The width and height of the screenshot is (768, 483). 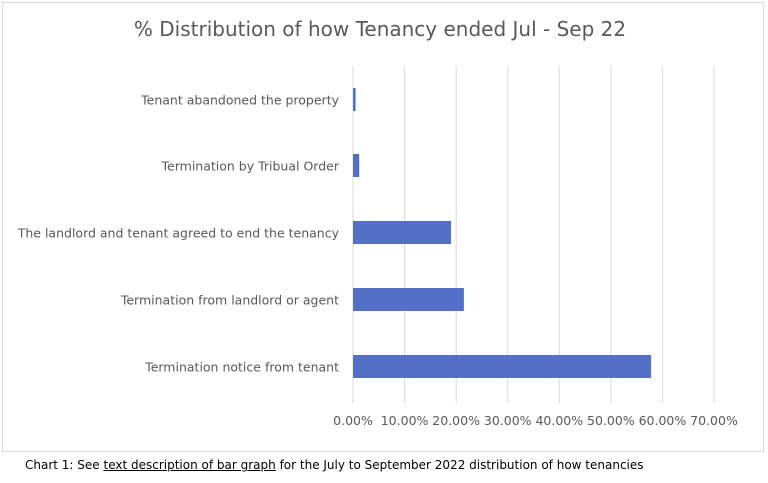 What do you see at coordinates (189, 465) in the screenshot?
I see `text-description-link: text description of bar graph` at bounding box center [189, 465].